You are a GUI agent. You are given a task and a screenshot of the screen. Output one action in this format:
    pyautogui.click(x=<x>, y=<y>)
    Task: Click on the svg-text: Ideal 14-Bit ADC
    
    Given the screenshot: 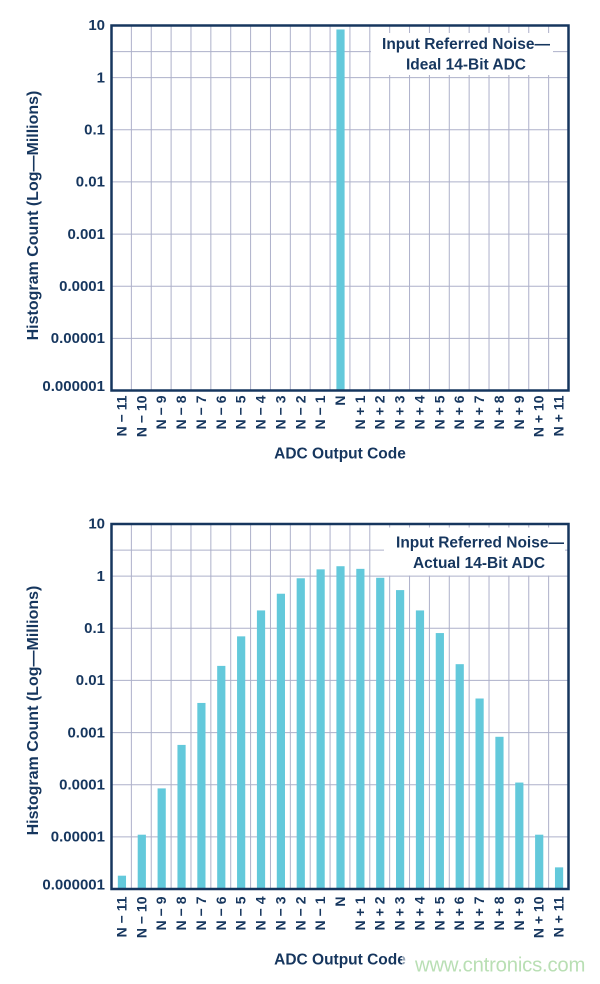 What is the action you would take?
    pyautogui.click(x=466, y=65)
    